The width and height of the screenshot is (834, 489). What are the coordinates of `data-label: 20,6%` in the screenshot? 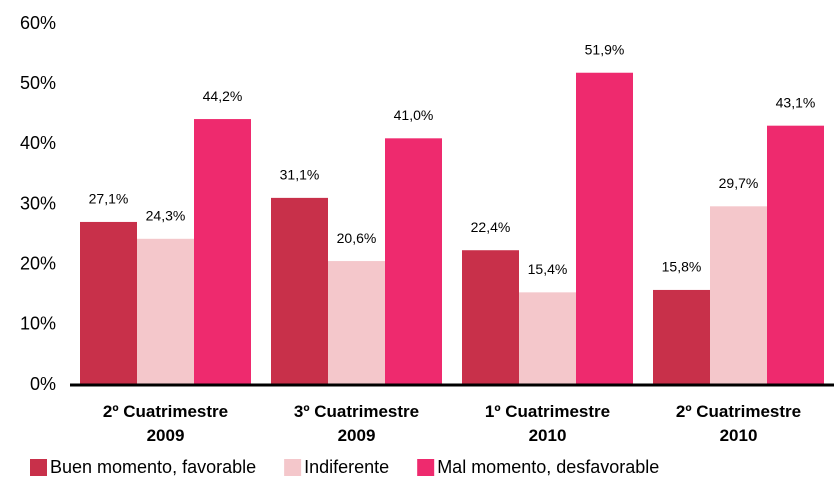 It's located at (357, 238).